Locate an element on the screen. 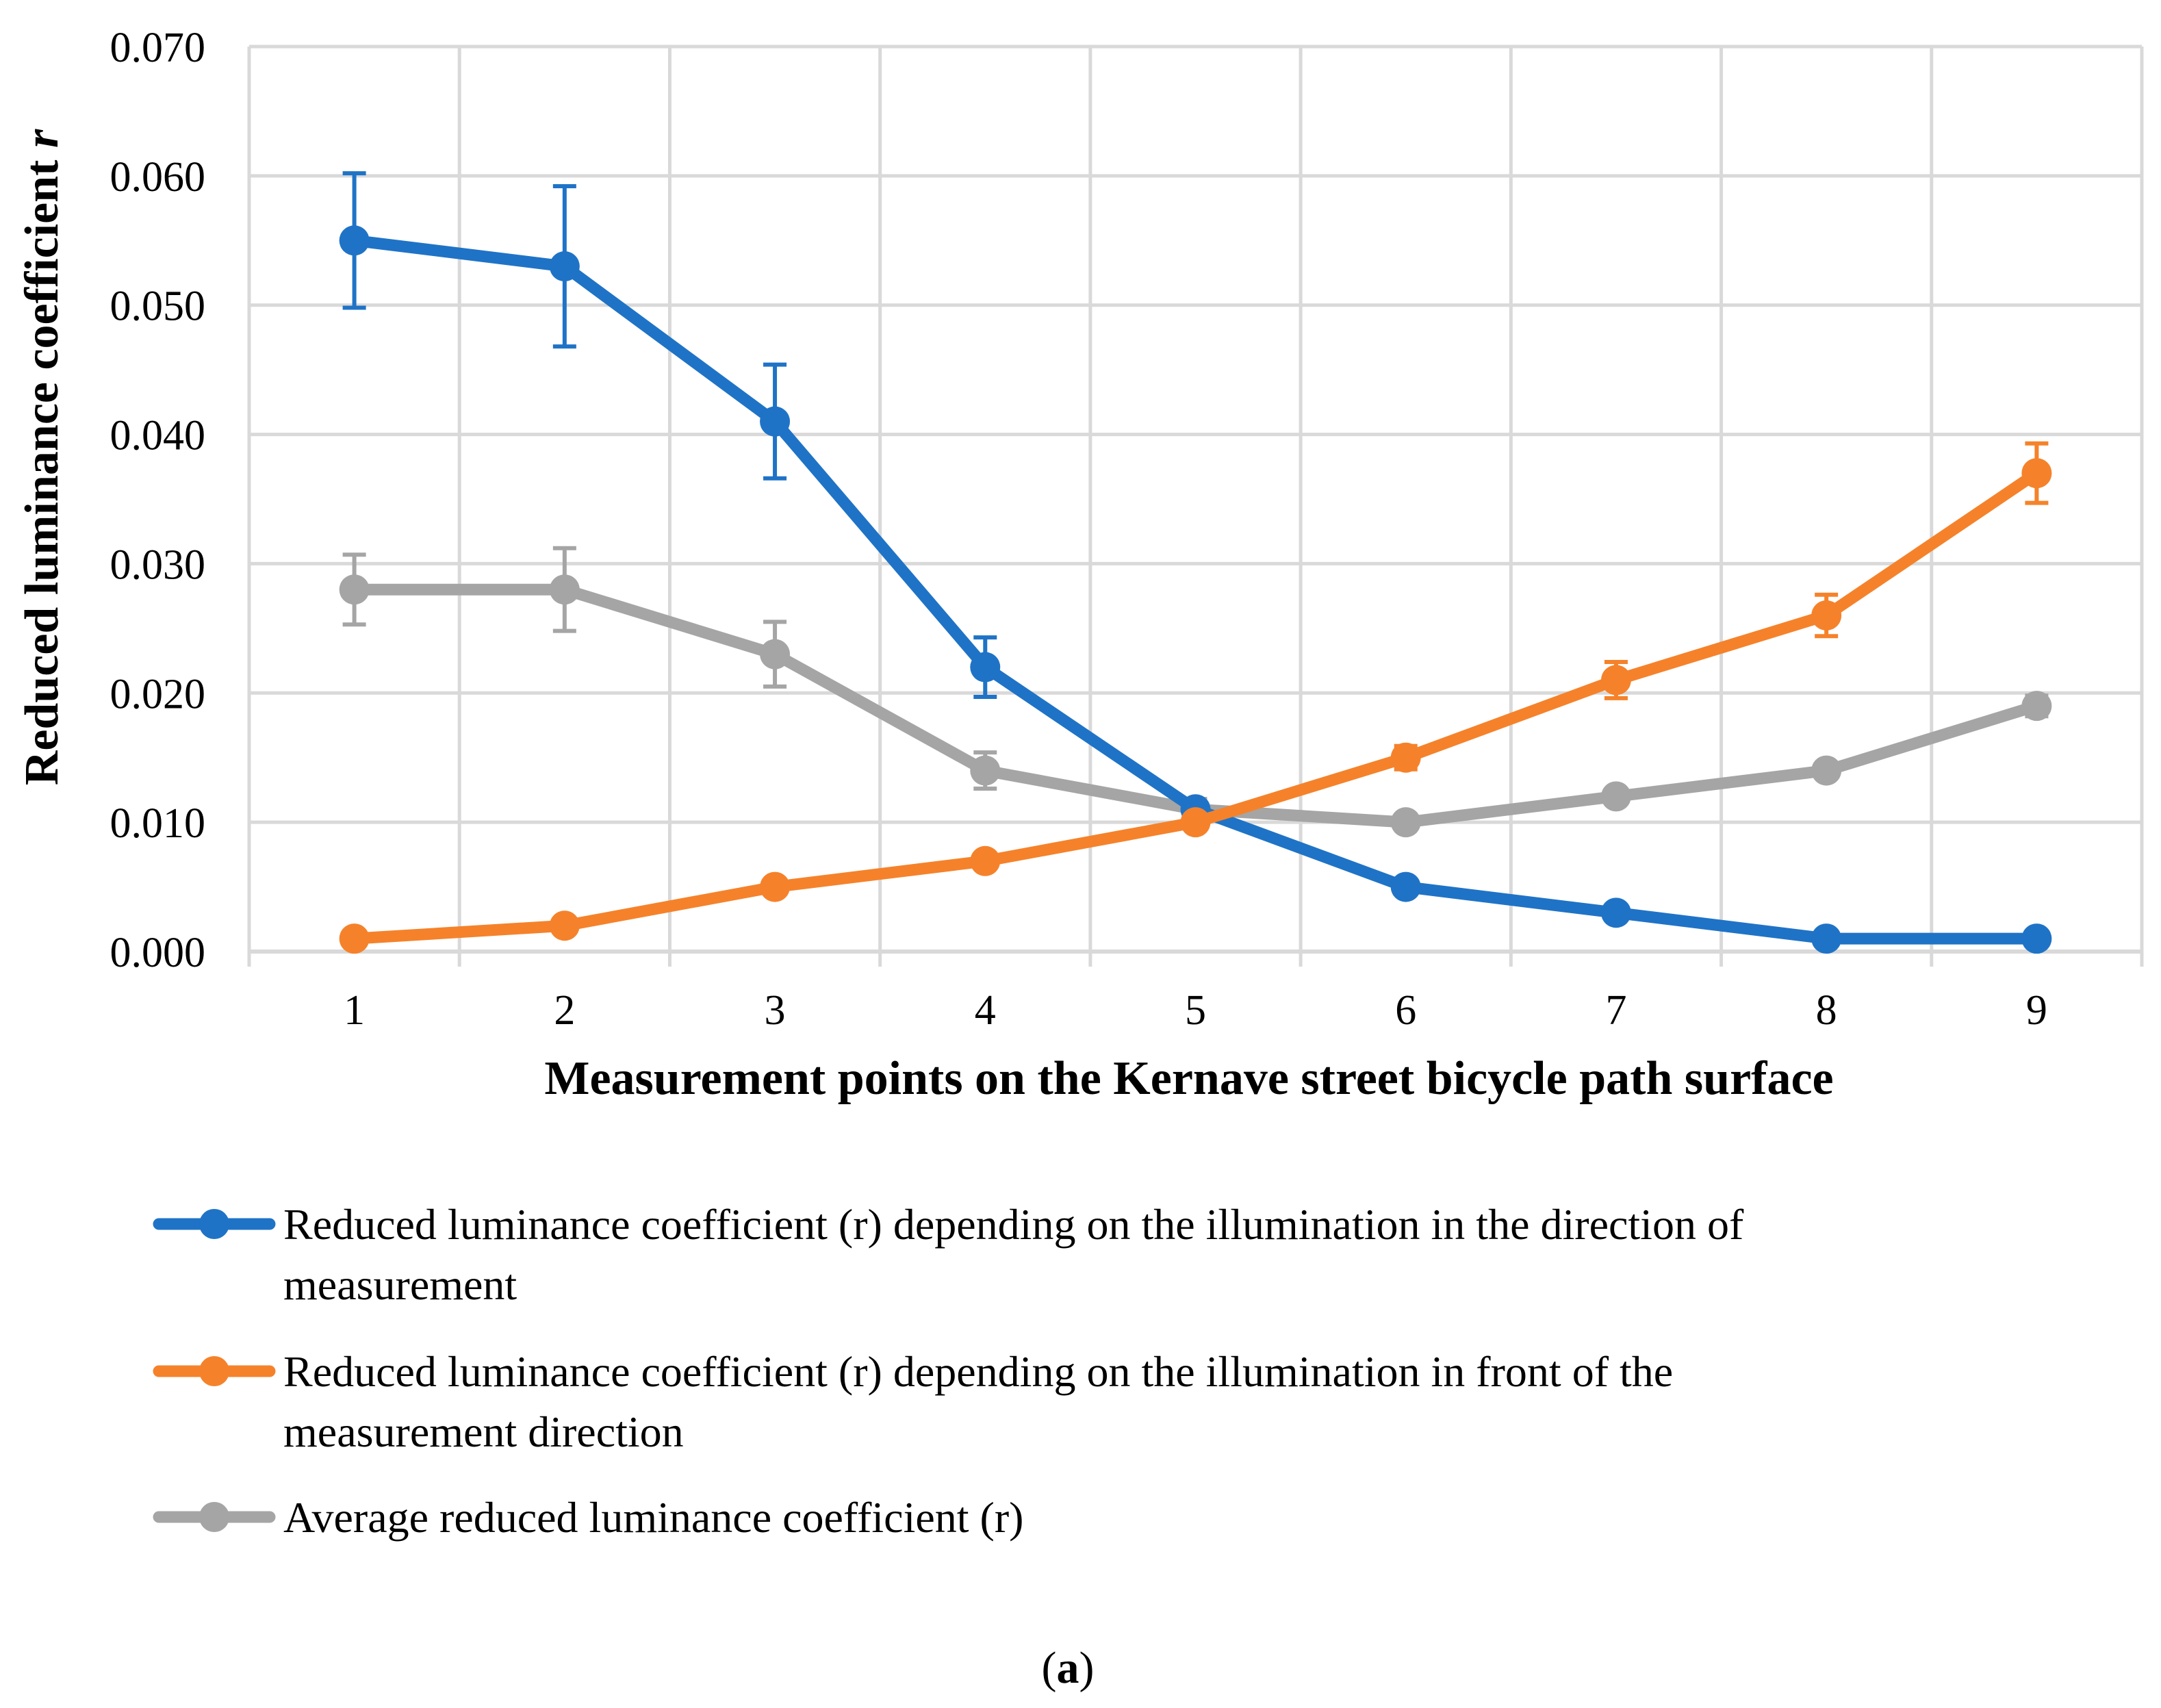 This screenshot has width=2161, height=1708. x-tick-label: 4 is located at coordinates (985, 1010).